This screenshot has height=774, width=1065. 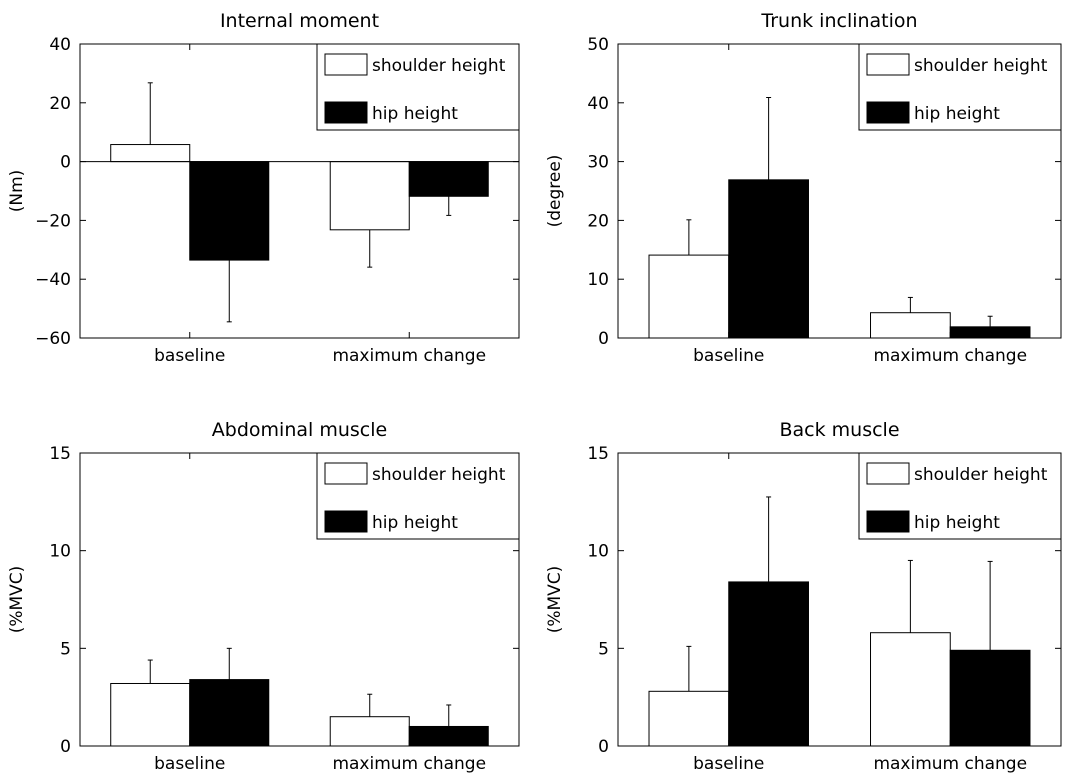 What do you see at coordinates (839, 430) in the screenshot?
I see `chart-title: Back muscle` at bounding box center [839, 430].